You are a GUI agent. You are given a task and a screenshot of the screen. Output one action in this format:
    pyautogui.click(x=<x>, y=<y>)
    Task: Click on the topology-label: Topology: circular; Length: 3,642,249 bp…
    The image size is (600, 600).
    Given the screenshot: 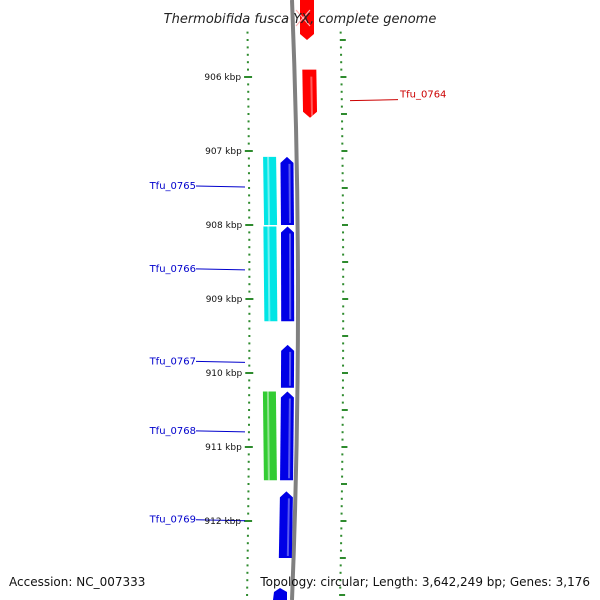 What is the action you would take?
    pyautogui.click(x=424, y=582)
    